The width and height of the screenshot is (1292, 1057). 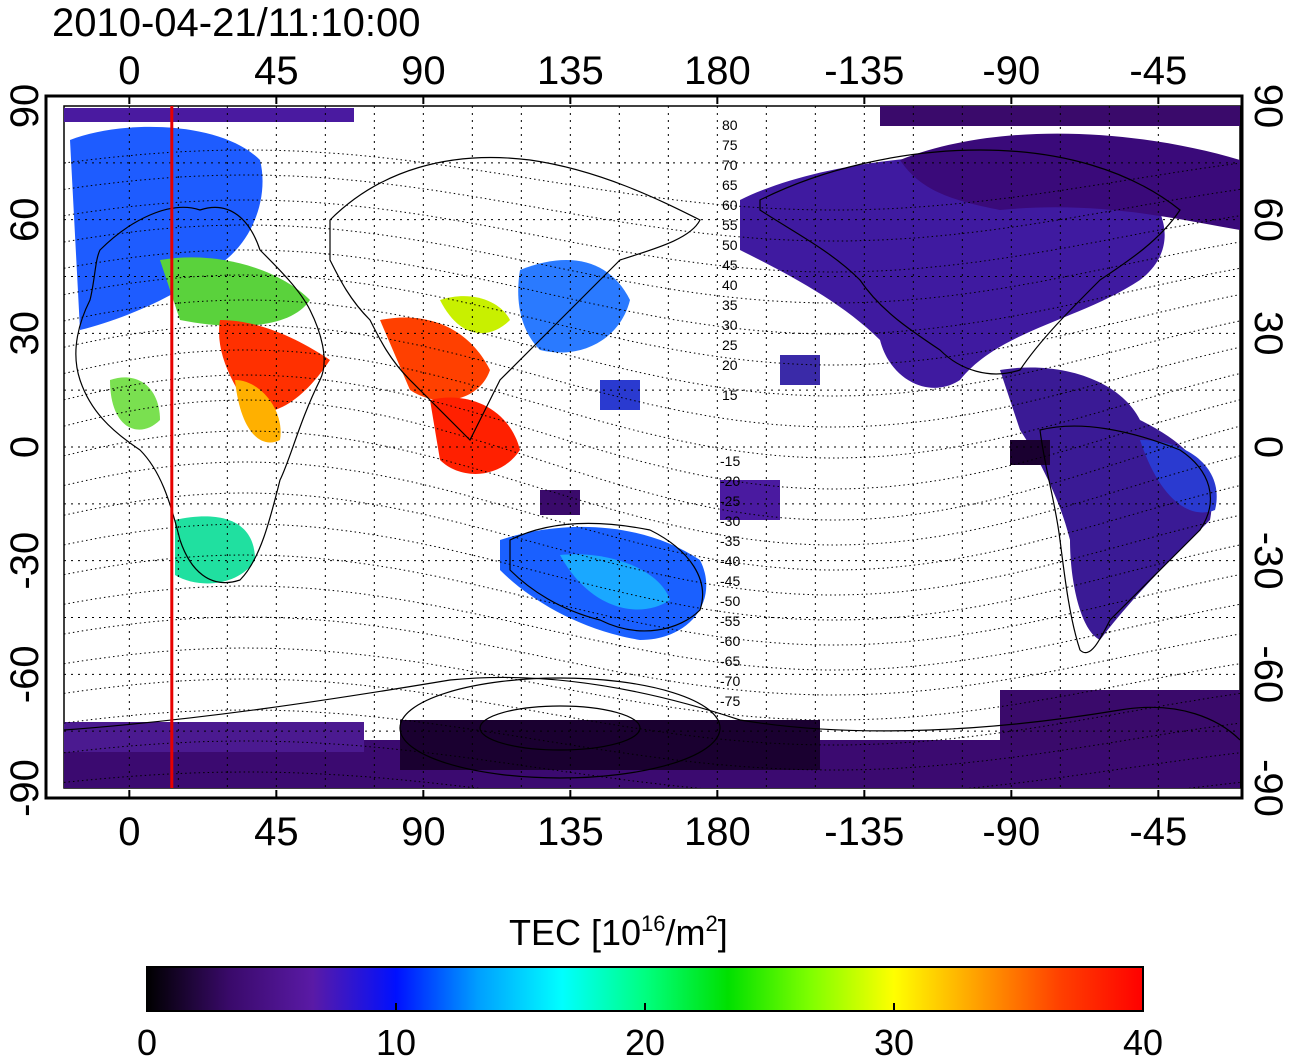 I want to click on contour-label: 70, so click(x=730, y=165).